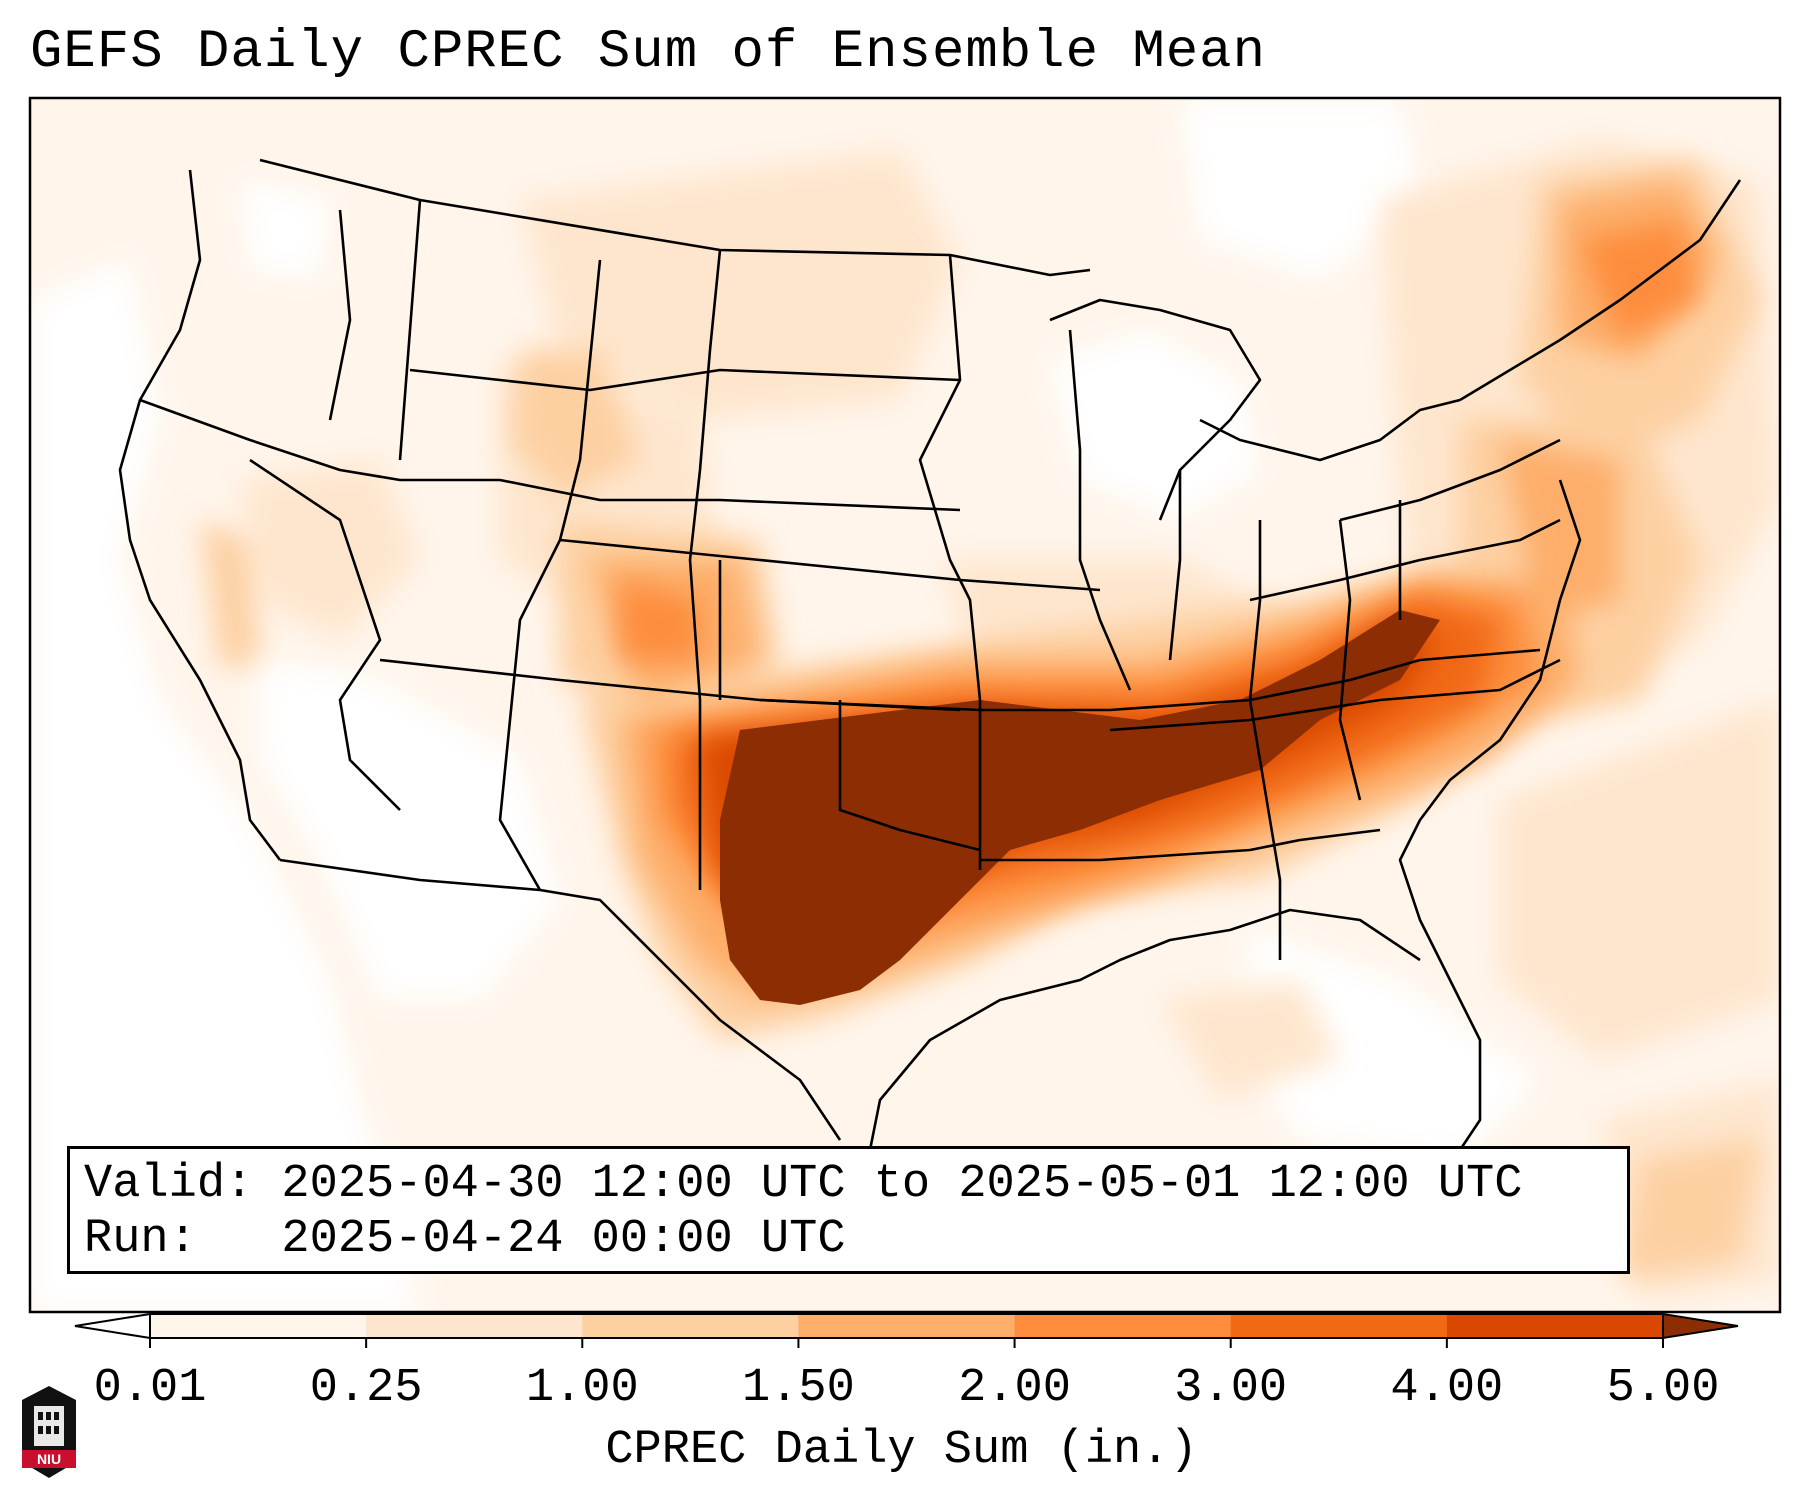 This screenshot has height=1500, width=1803. Describe the element at coordinates (1014, 1388) in the screenshot. I see `colorbar-tick-label: 2.00` at that location.